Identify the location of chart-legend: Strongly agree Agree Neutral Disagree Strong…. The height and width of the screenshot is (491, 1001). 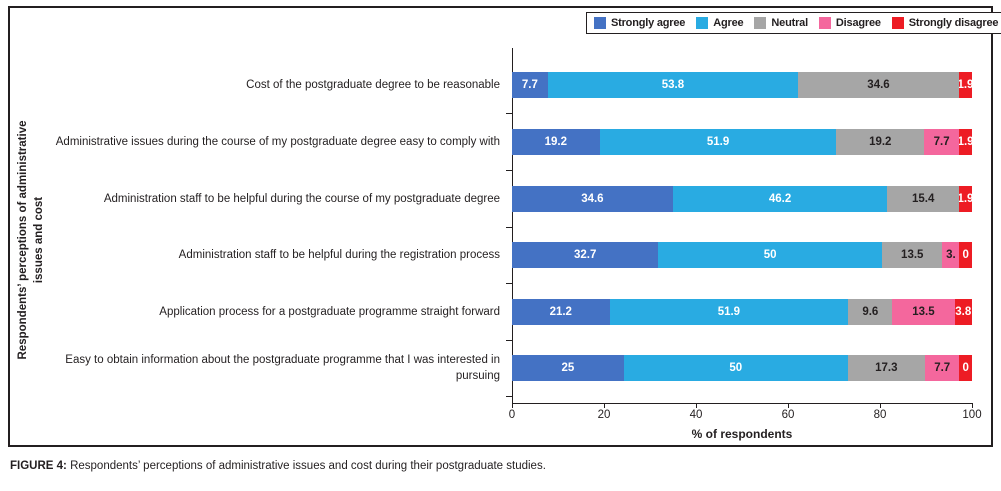
(793, 23).